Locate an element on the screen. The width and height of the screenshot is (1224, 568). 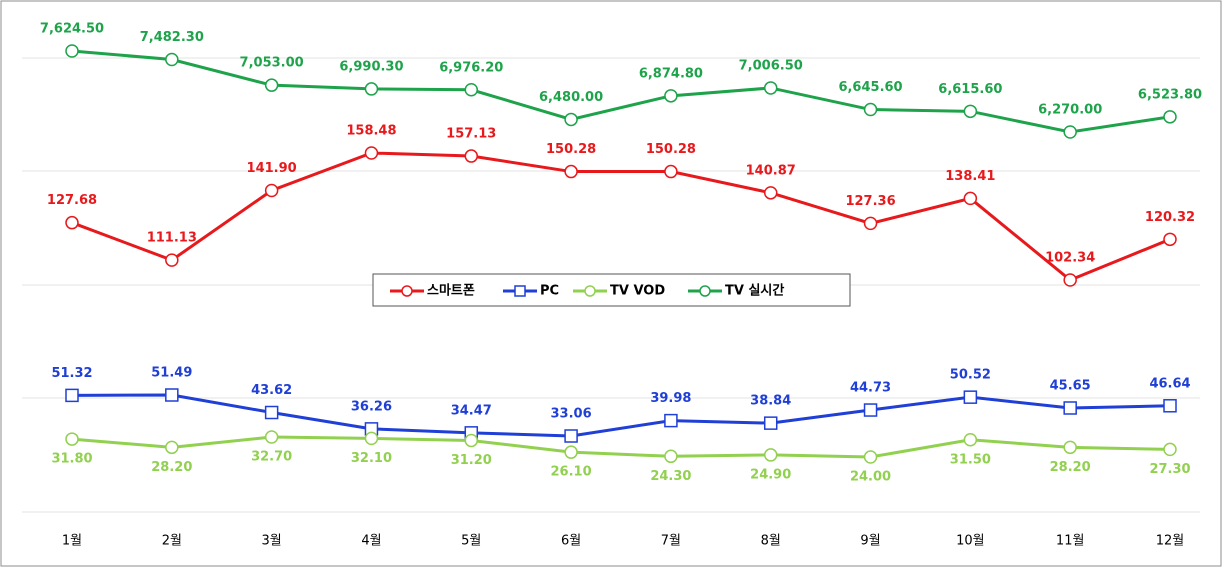
data-label: 51.32 is located at coordinates (71, 373).